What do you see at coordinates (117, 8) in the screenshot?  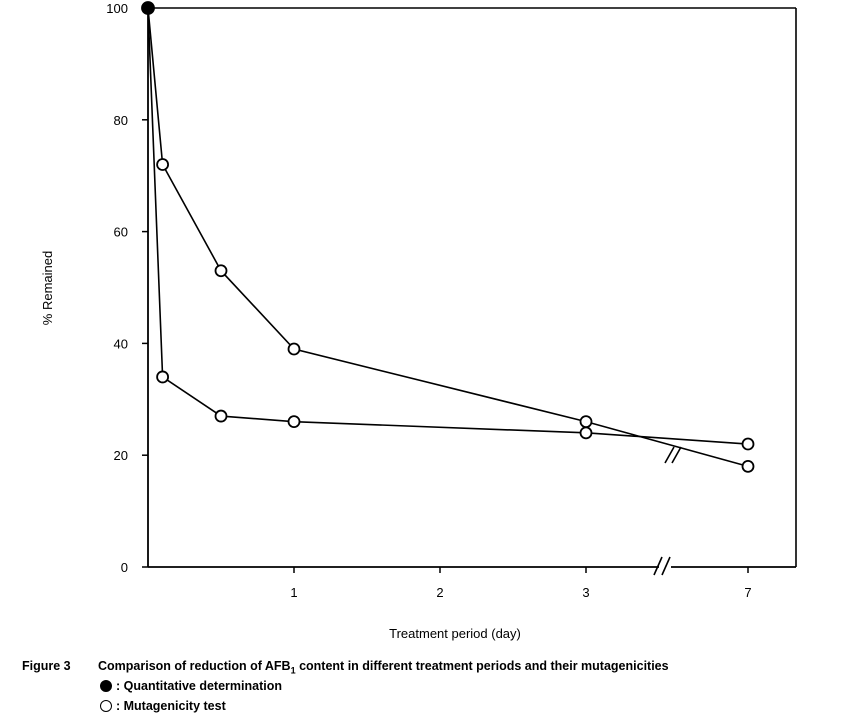 I see `y-tick-label: 100` at bounding box center [117, 8].